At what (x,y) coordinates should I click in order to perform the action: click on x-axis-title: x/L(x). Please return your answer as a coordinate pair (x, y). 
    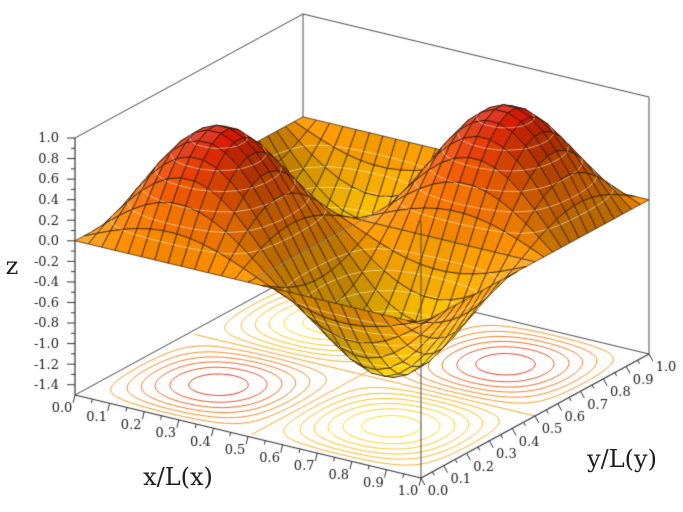
    Looking at the image, I should click on (178, 477).